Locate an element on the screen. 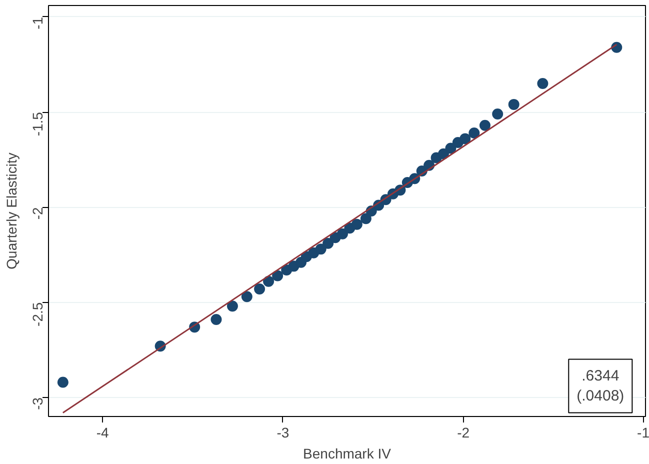 The height and width of the screenshot is (464, 649). annotation: .6344 is located at coordinates (601, 375).